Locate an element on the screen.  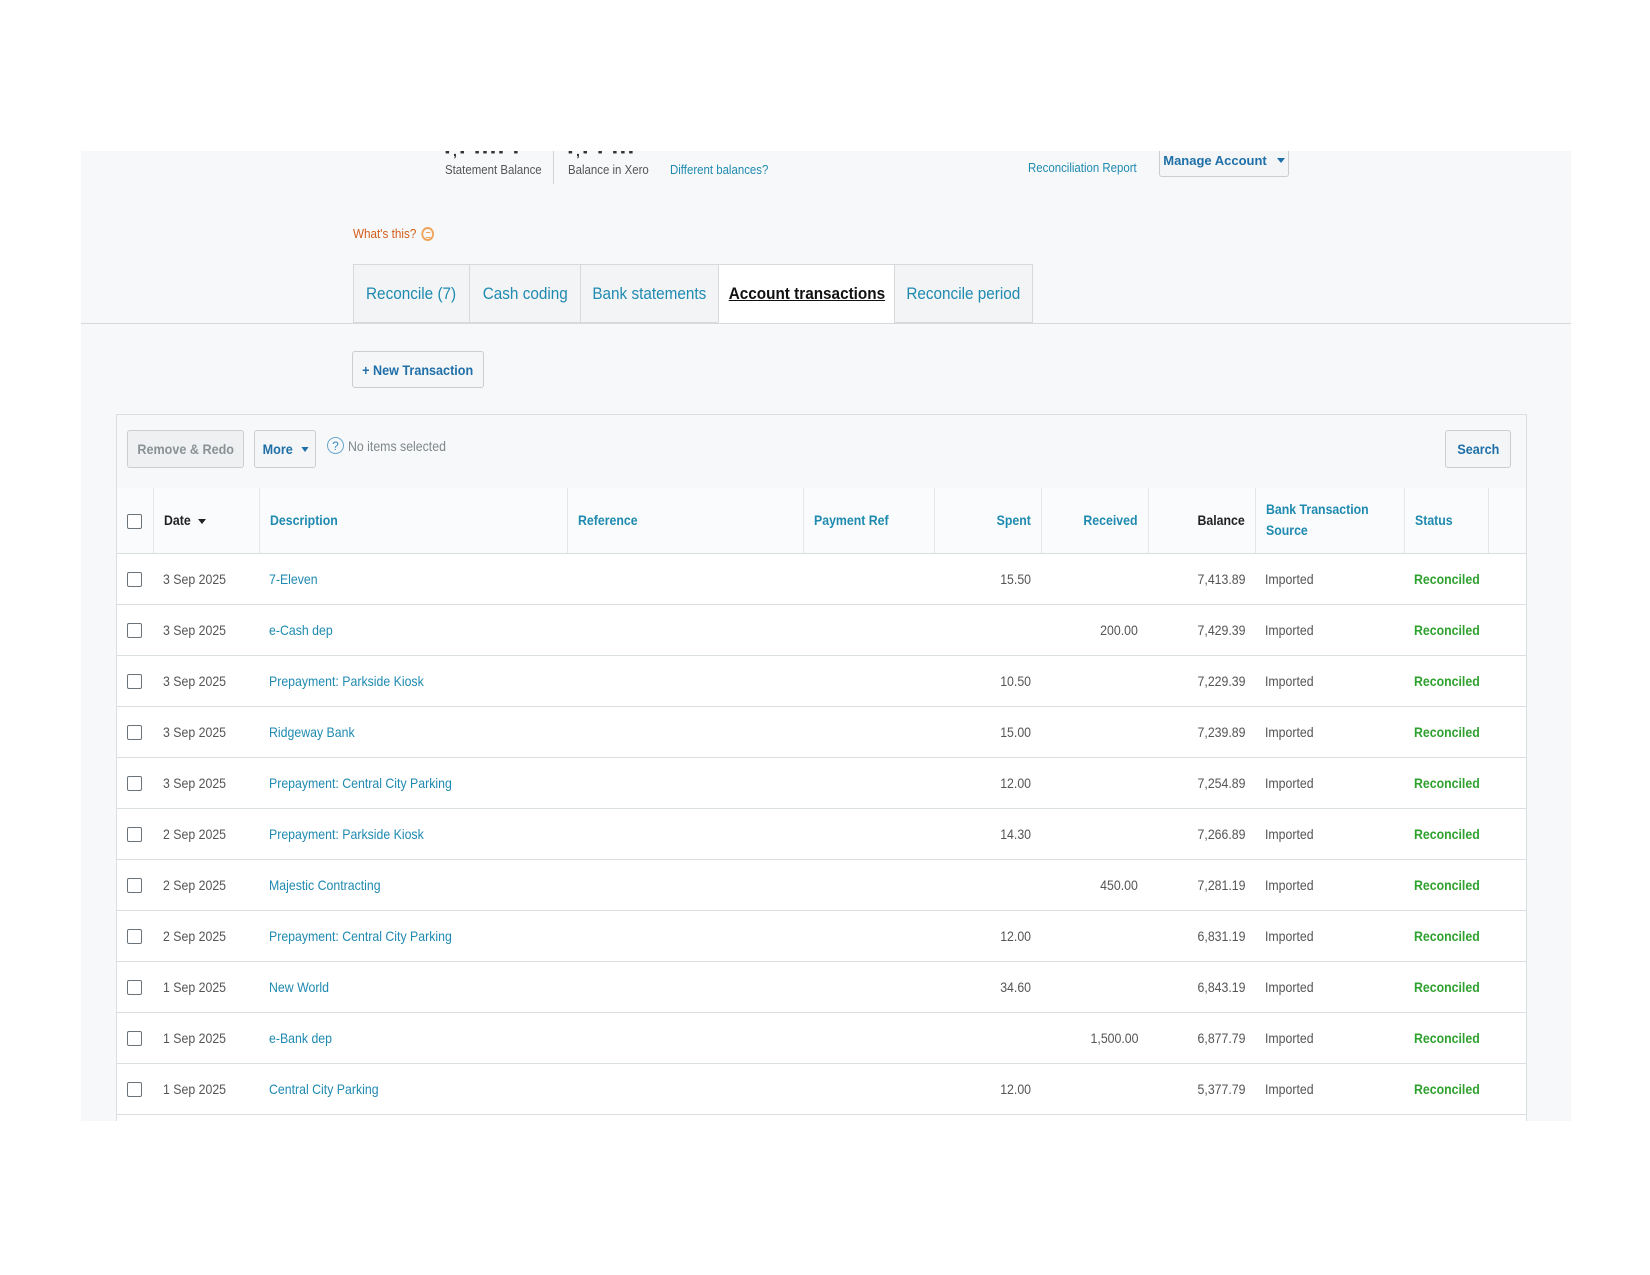
cell-balance: 7,429.39 is located at coordinates (1201, 630).